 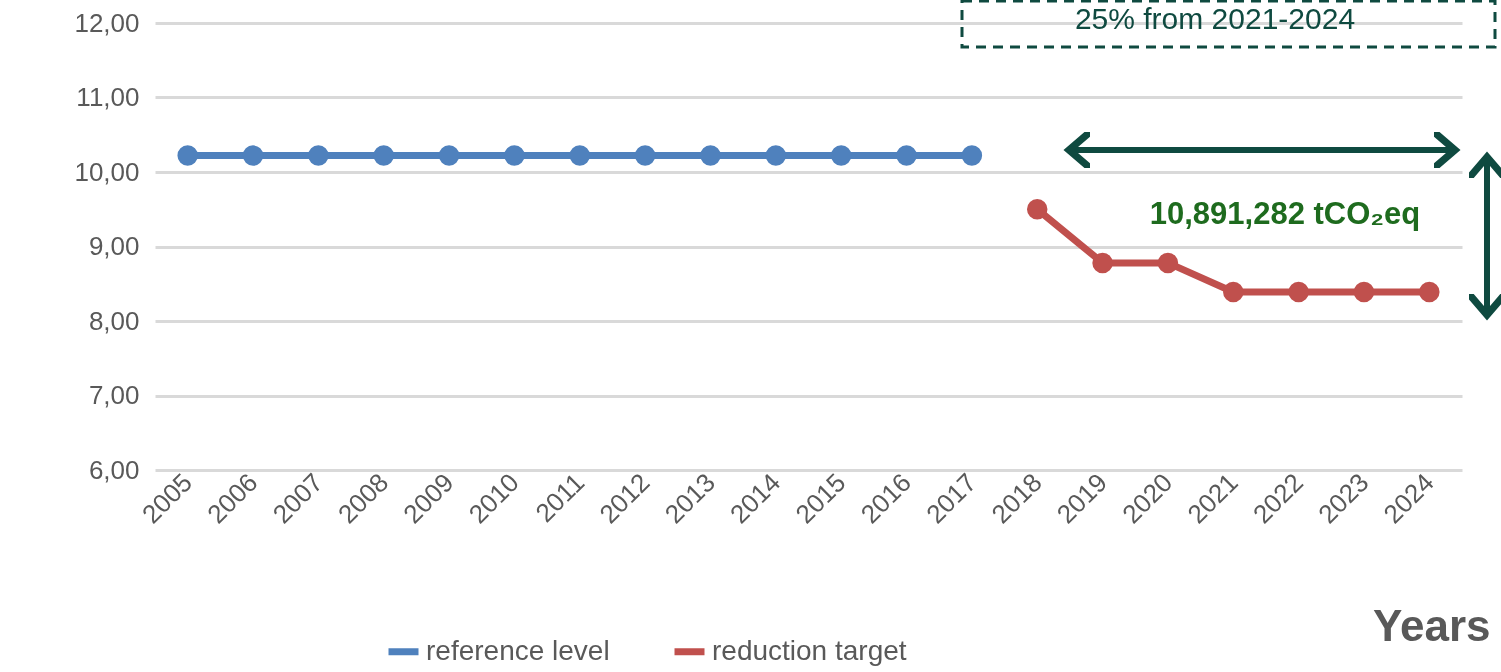 What do you see at coordinates (114, 395) in the screenshot?
I see `y-tick-label: 7,00` at bounding box center [114, 395].